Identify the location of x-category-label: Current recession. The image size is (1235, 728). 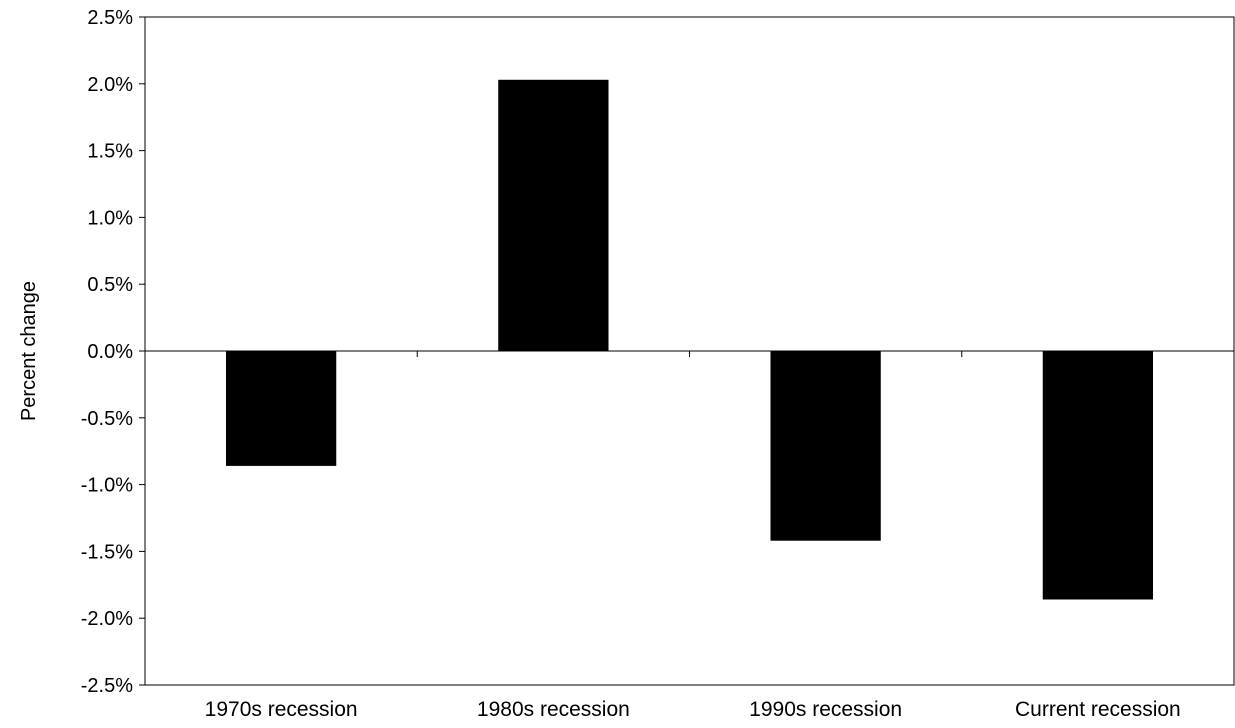
(1098, 709).